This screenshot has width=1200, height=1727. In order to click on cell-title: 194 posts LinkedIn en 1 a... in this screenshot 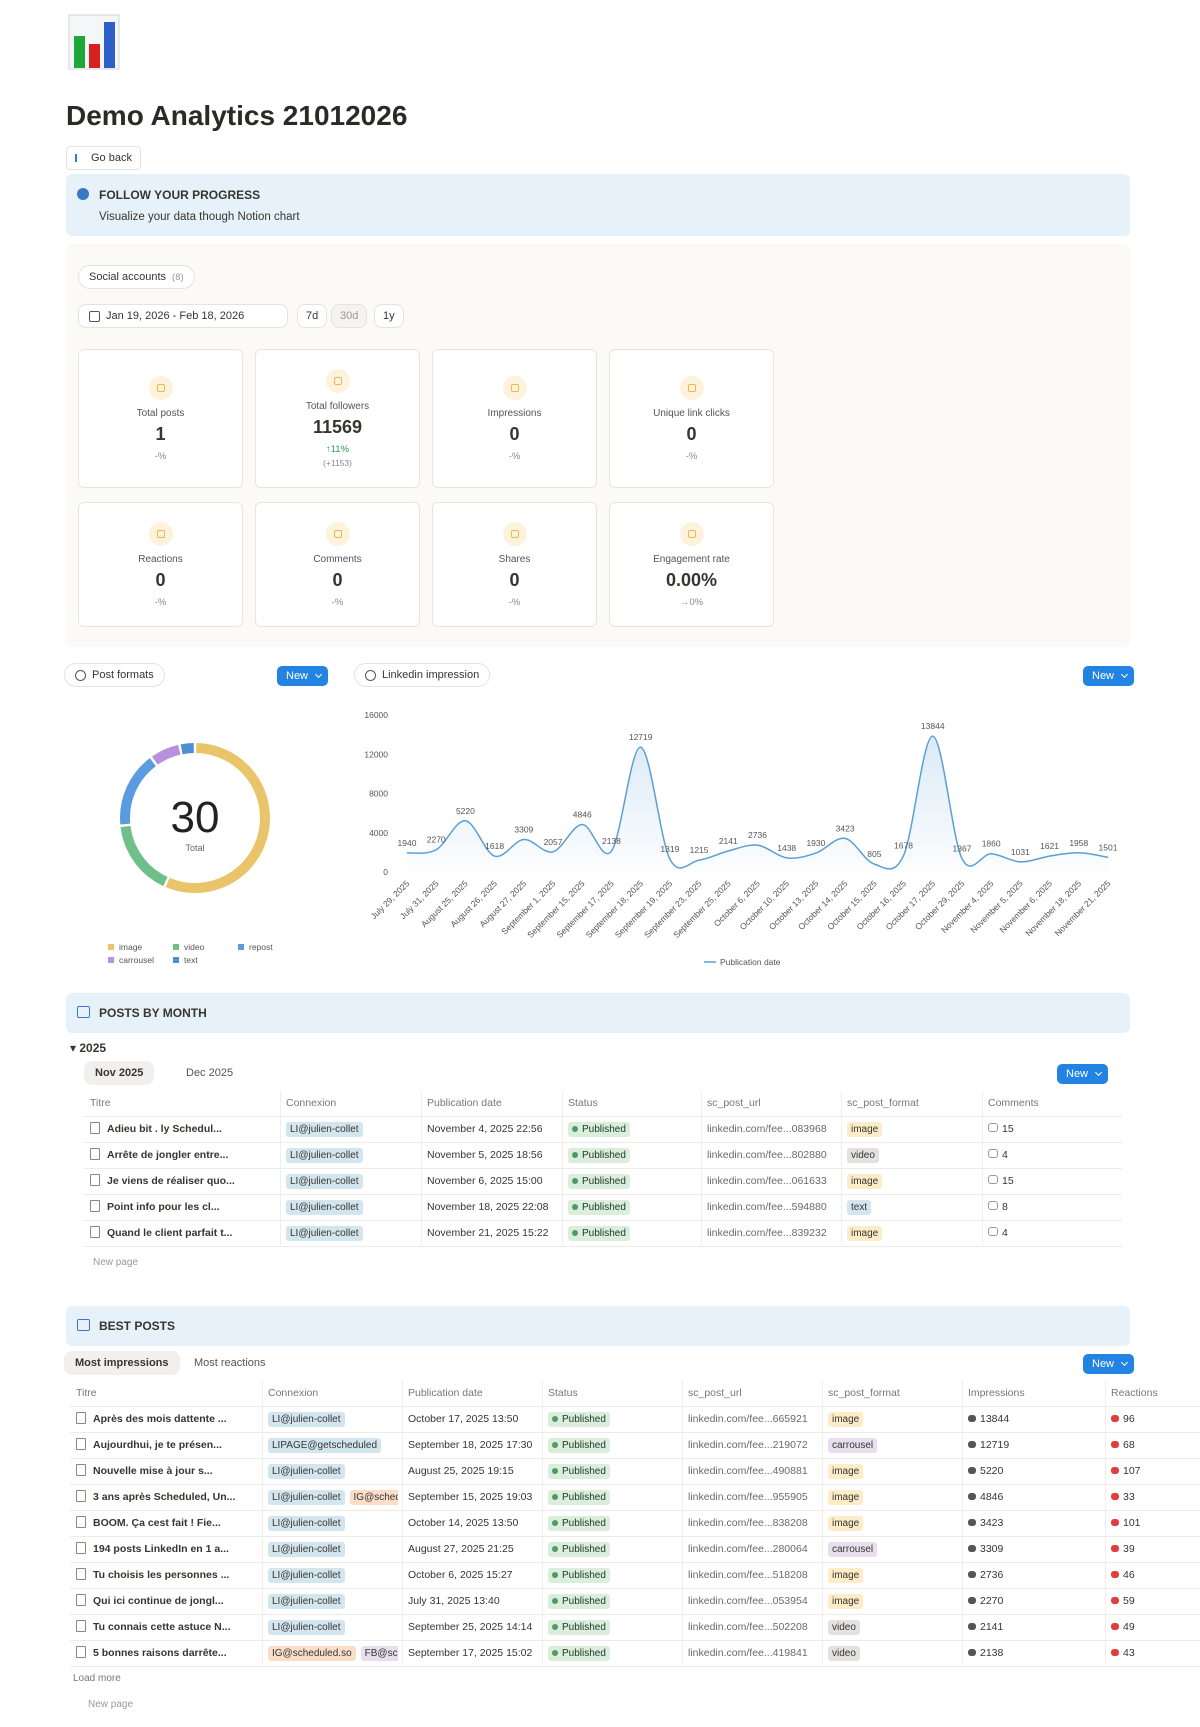, I will do `click(167, 1549)`.